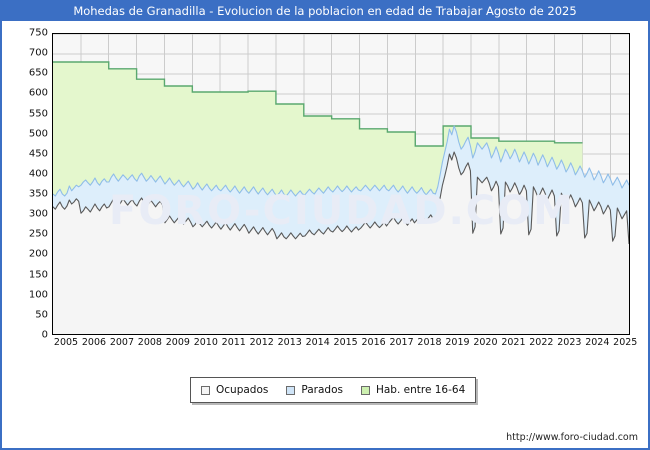 The image size is (650, 450). Describe the element at coordinates (457, 342) in the screenshot. I see `x-axis-tick-label: 2019` at that location.